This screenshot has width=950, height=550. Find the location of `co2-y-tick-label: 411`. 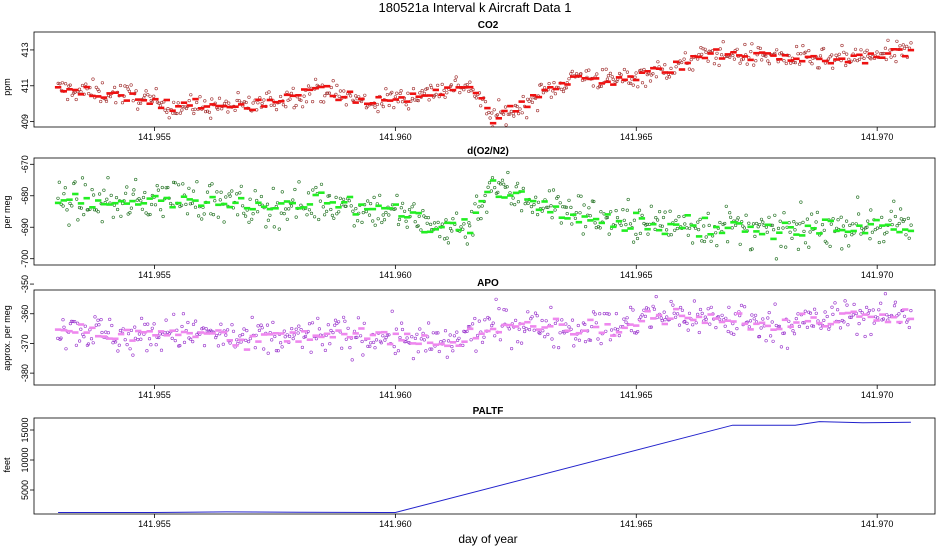

co2-y-tick-label: 411 is located at coordinates (25, 86).